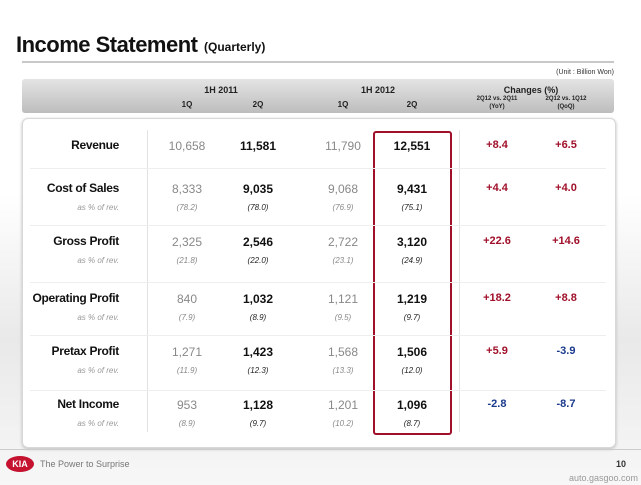 The image size is (641, 485). Describe the element at coordinates (497, 241) in the screenshot. I see `cell-value: +22.6` at that location.